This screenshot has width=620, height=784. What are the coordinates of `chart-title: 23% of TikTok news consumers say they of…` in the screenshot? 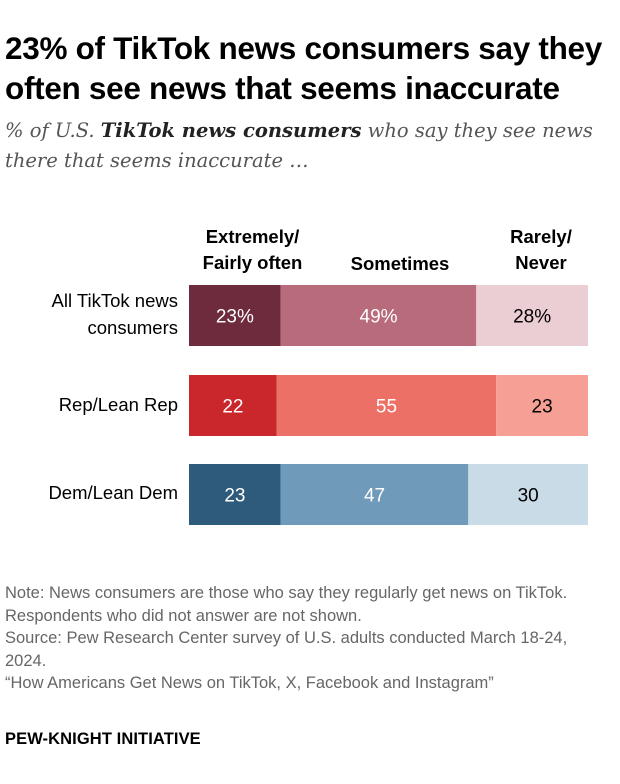 It's located at (303, 68).